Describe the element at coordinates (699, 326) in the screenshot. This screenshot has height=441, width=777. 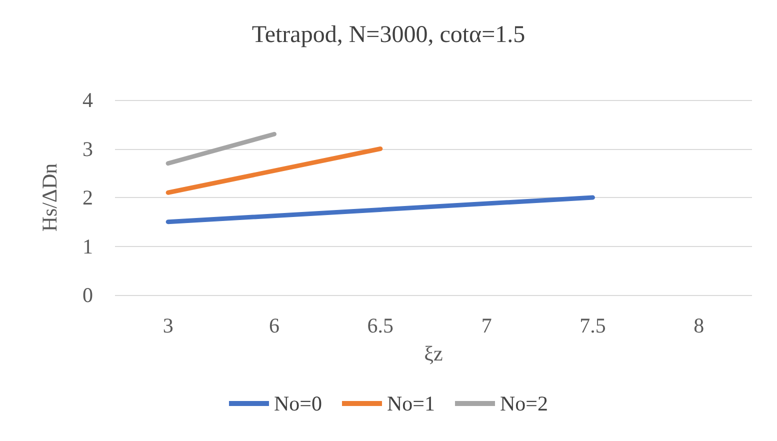
I see `x-tick-label: 8` at that location.